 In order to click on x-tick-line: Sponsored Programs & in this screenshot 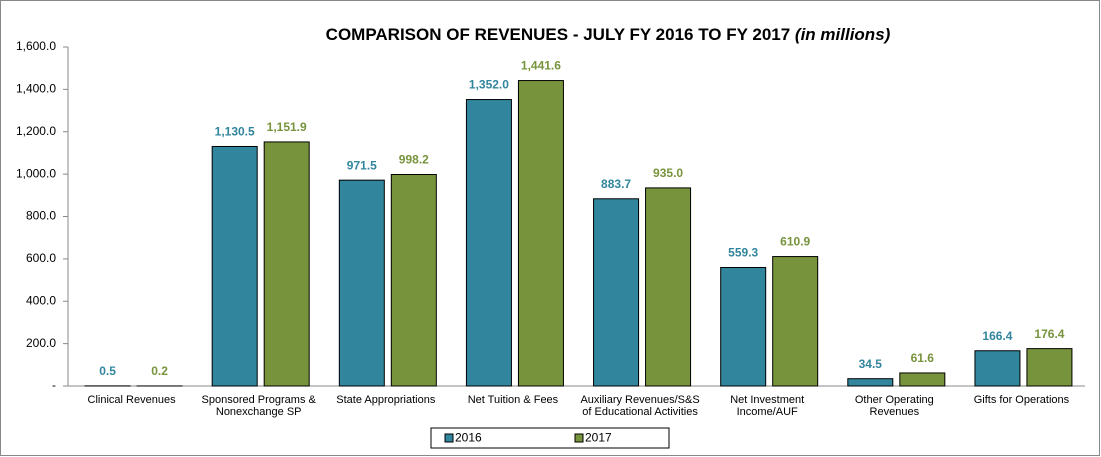, I will do `click(259, 400)`.